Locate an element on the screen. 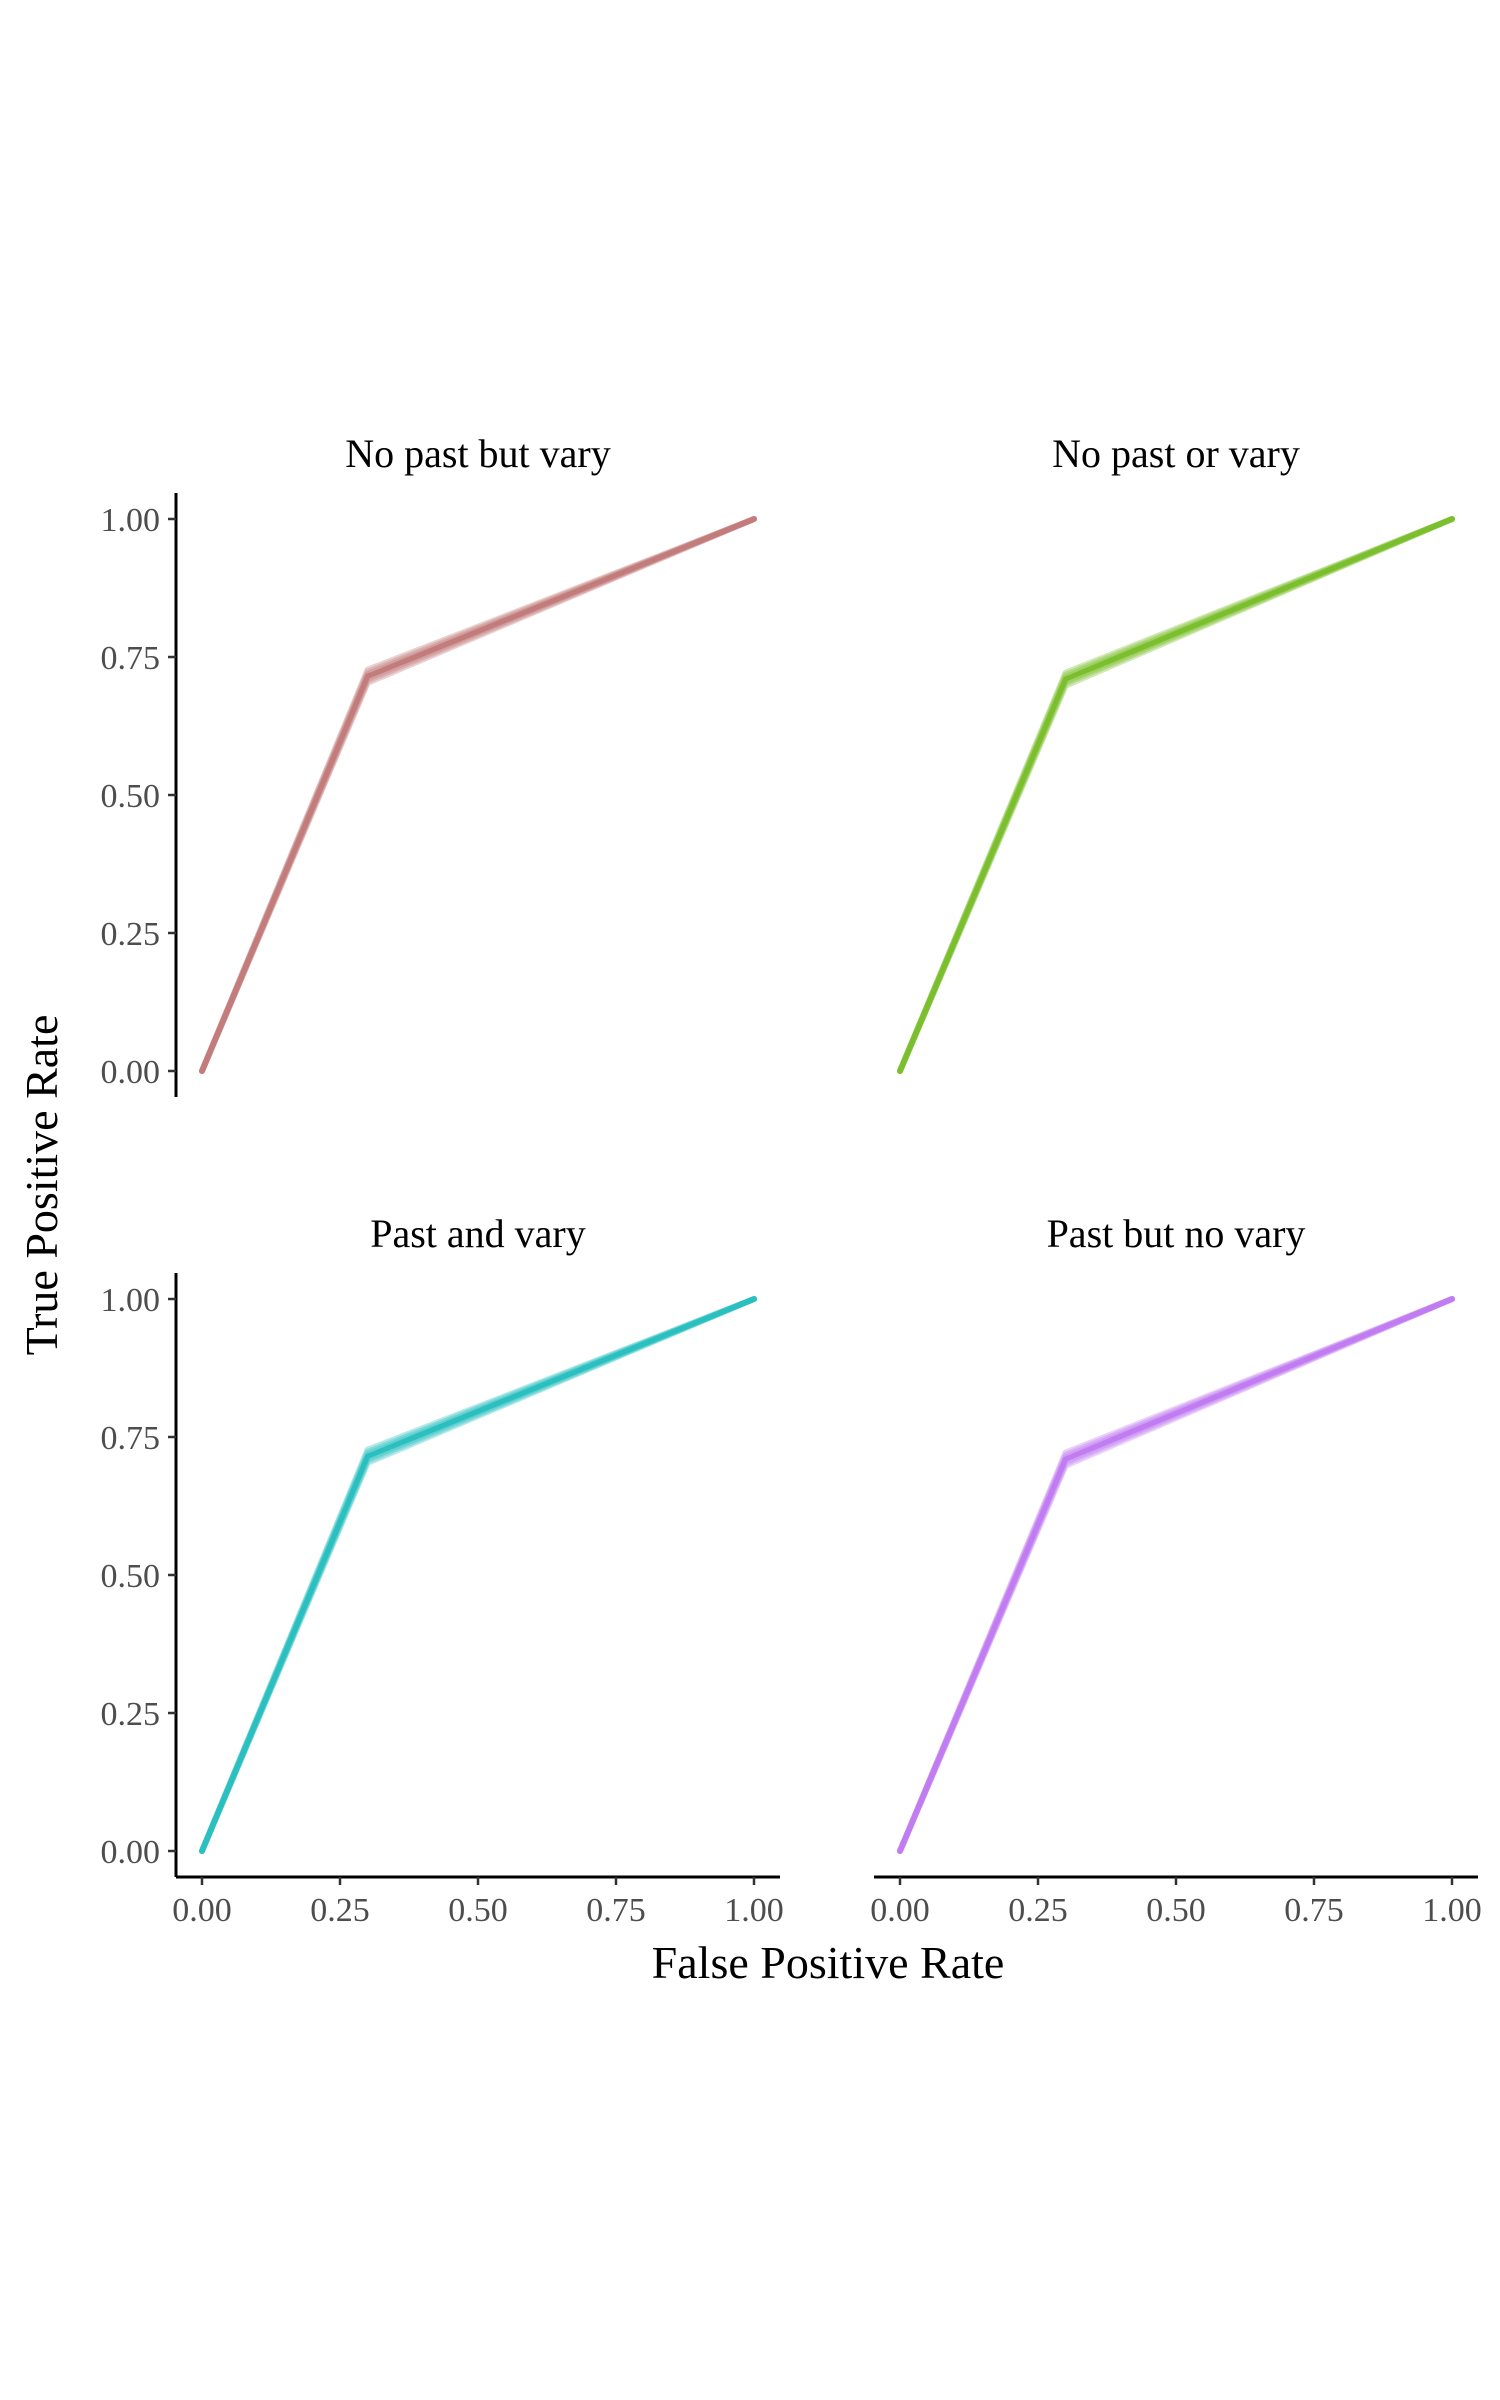  facet-panel: No past but vary 0.00 0.25 0.50 0.75 1.00 is located at coordinates (429, 764).